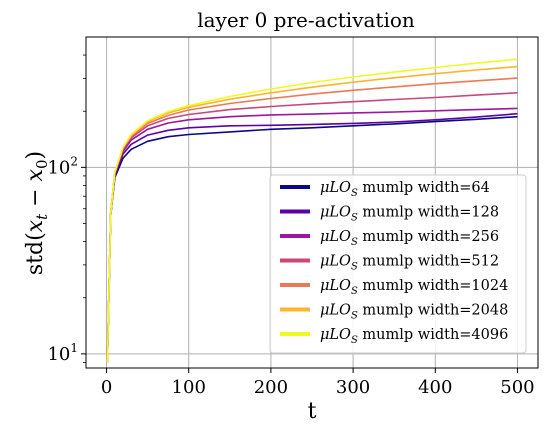 The image size is (548, 433). I want to click on x-tick-label: 400, so click(435, 387).